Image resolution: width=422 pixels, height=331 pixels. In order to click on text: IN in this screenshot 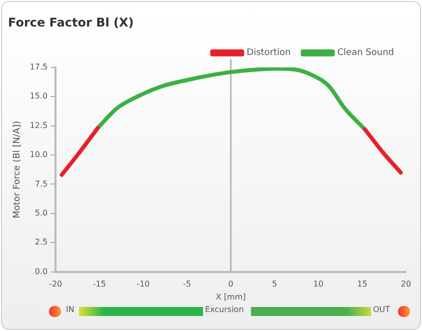, I will do `click(70, 309)`.